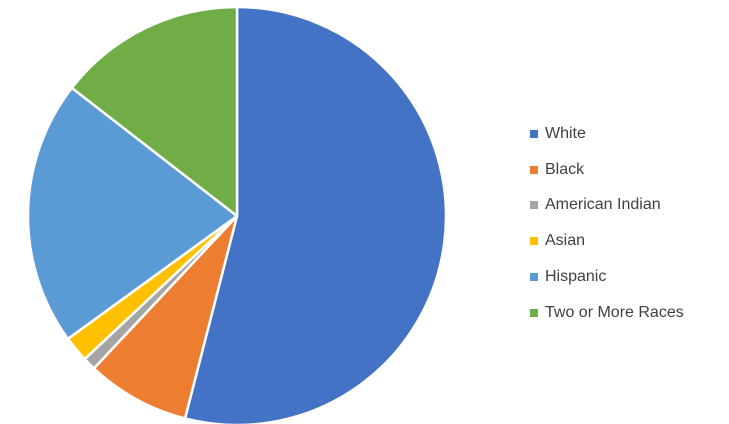 The image size is (729, 424). I want to click on legend-item-white: White, so click(607, 134).